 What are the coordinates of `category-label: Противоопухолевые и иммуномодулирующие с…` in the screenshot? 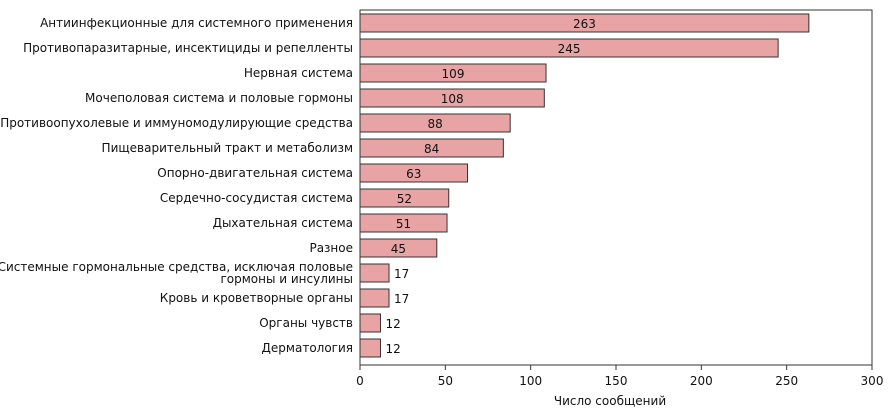 It's located at (176, 123).